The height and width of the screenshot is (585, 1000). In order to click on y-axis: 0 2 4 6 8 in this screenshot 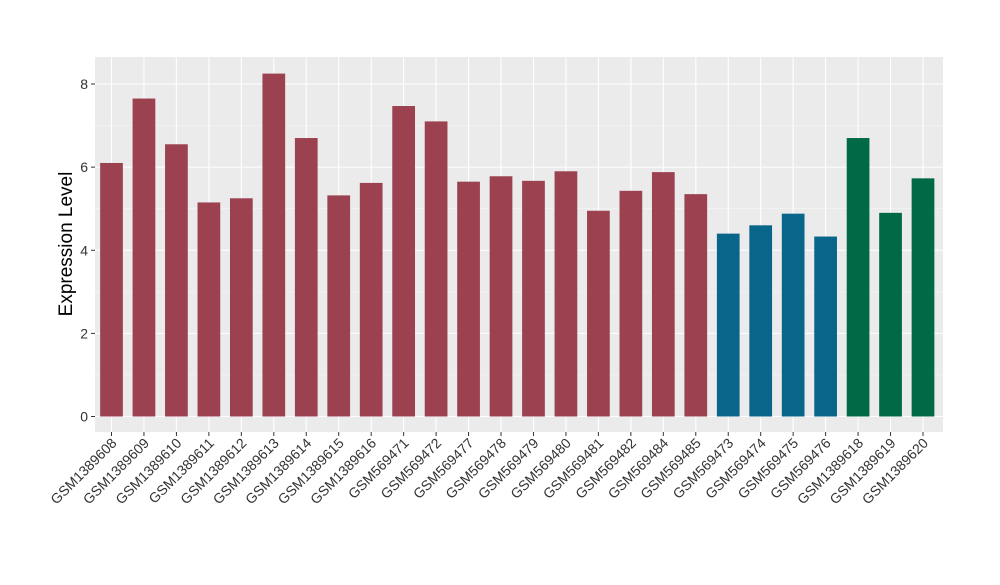, I will do `click(87, 250)`.